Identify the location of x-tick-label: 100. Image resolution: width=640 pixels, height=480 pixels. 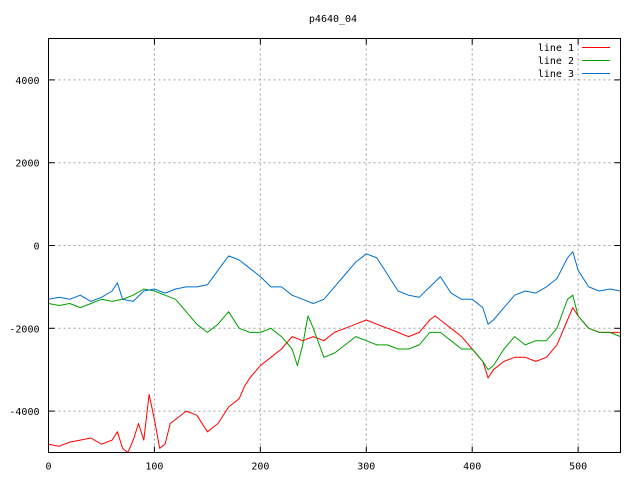
(154, 467).